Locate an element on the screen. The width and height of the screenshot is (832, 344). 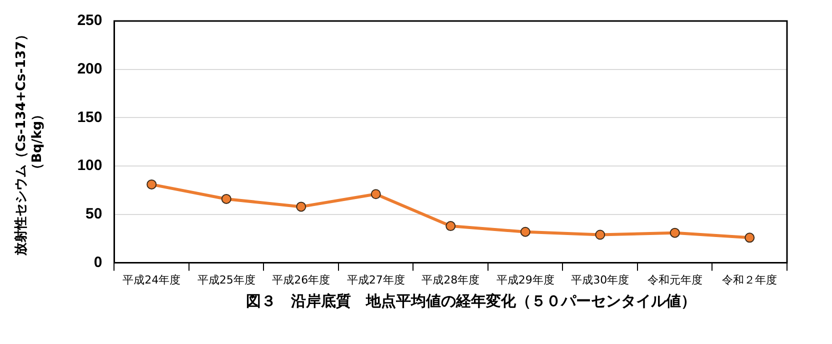
x-tick-label: 平成27年度 is located at coordinates (375, 279).